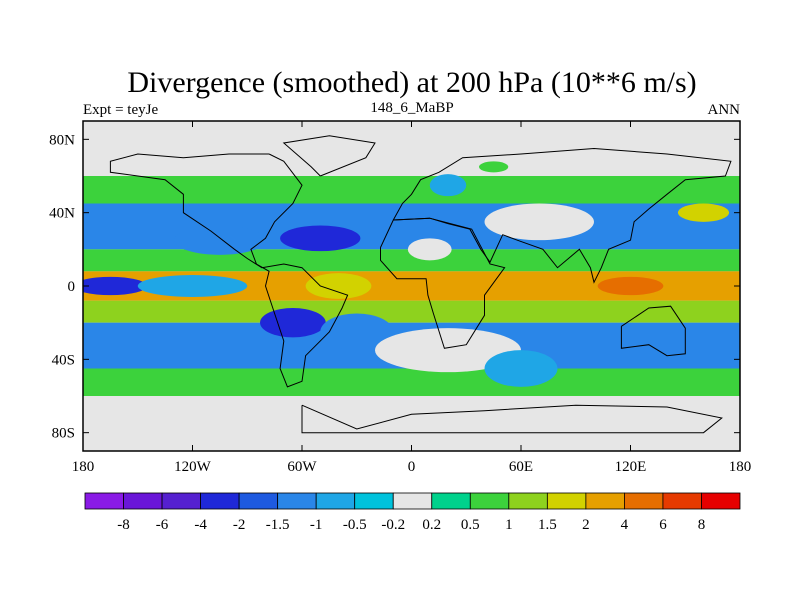 The width and height of the screenshot is (800, 600). What do you see at coordinates (63, 360) in the screenshot?
I see `y-tick-label-3: 40S` at bounding box center [63, 360].